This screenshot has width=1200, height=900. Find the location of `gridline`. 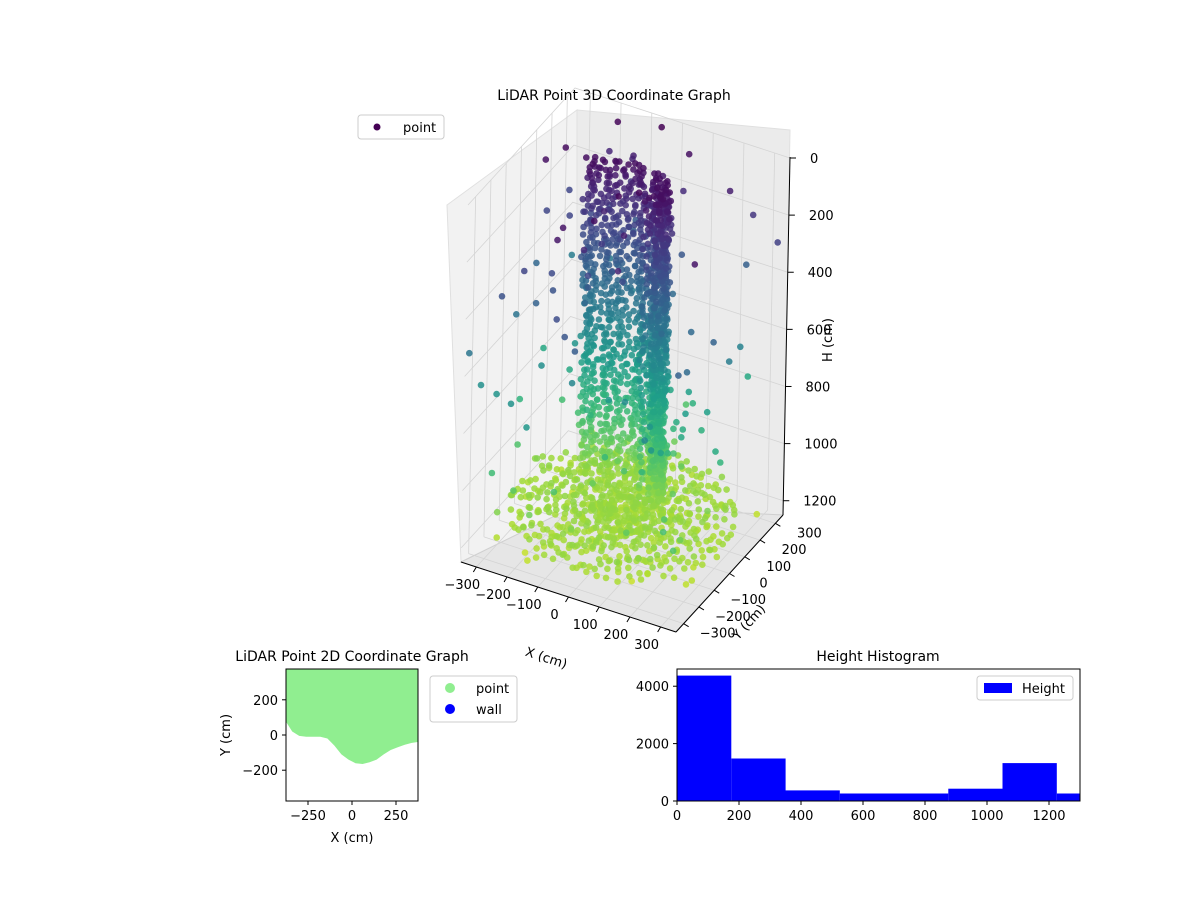

gridline is located at coordinates (533, 308).